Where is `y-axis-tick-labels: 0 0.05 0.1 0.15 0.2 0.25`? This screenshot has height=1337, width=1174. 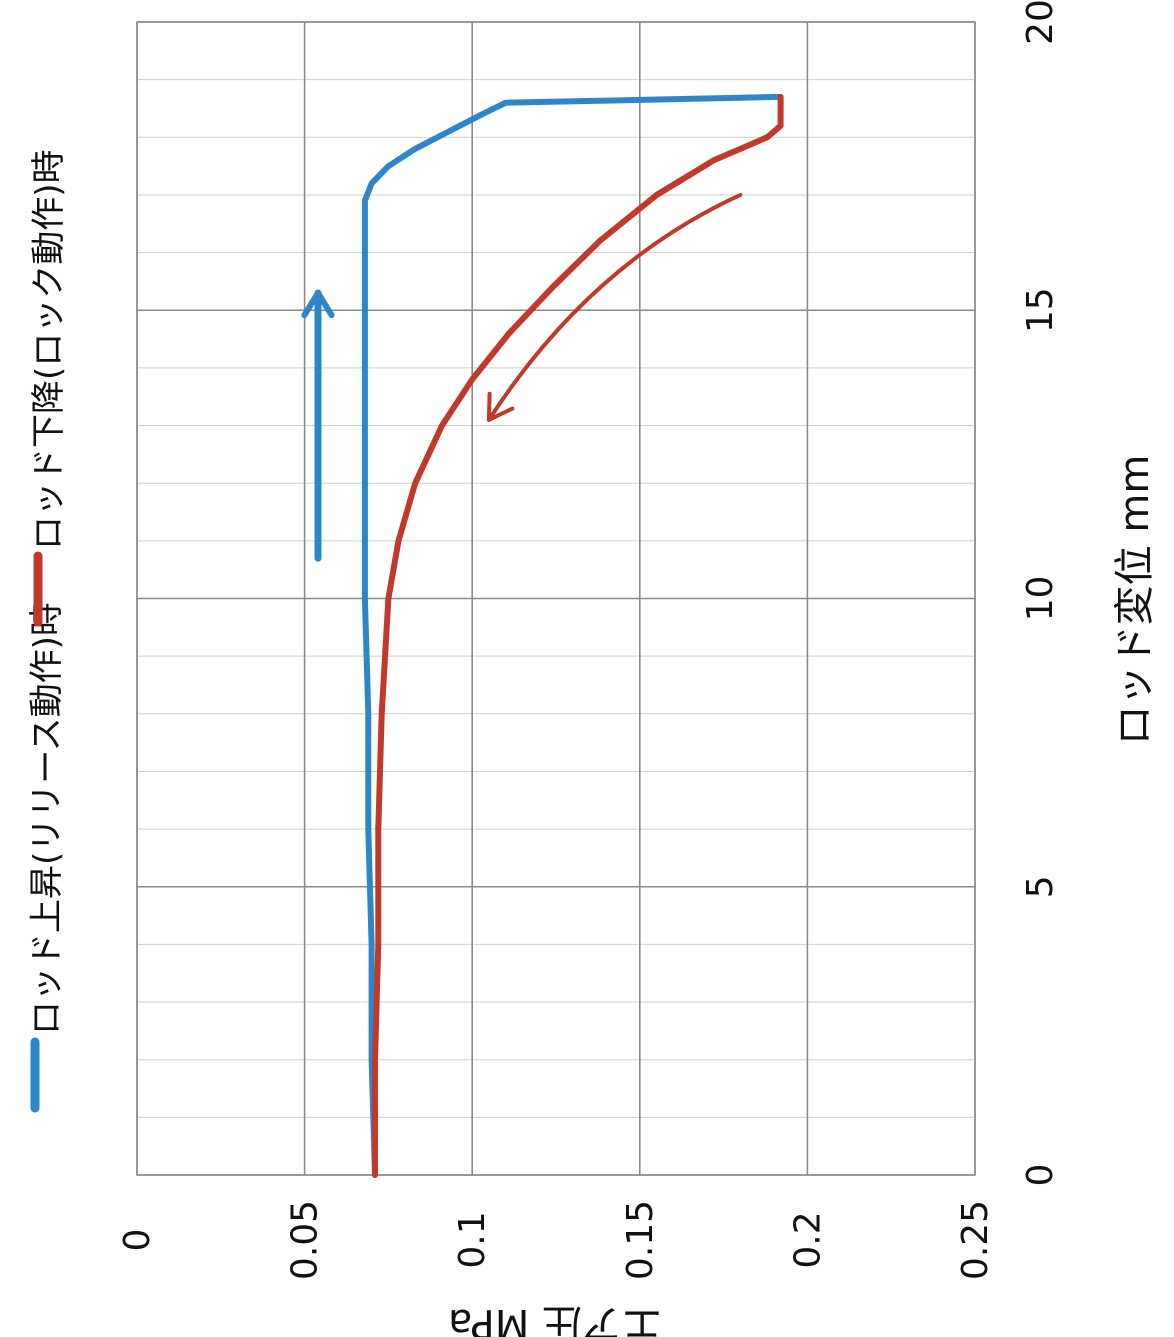
y-axis-tick-labels: 0 0.05 0.1 0.15 0.2 0.25 is located at coordinates (556, 1240).